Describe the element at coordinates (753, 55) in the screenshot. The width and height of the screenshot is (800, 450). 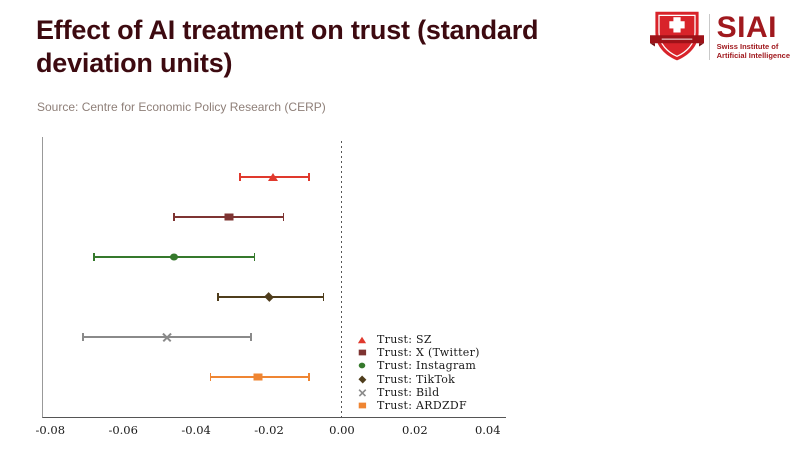
I see `logo-subtitle-line-2: Artificial Intelligence` at that location.